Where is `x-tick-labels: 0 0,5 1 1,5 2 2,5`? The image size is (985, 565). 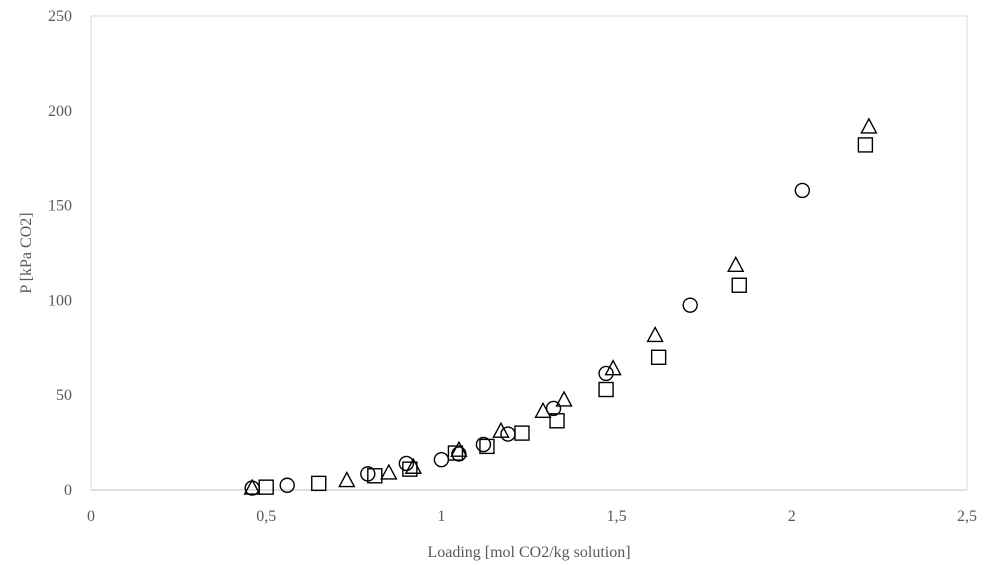
x-tick-labels: 0 0,5 1 1,5 2 2,5 is located at coordinates (532, 516).